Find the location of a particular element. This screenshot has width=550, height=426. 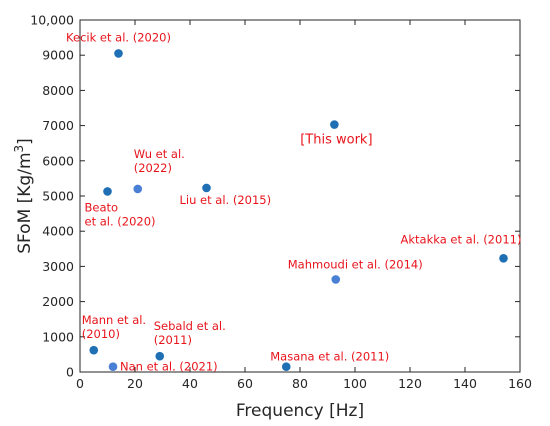

point-label: Aktakka et al. (2011) is located at coordinates (461, 239).